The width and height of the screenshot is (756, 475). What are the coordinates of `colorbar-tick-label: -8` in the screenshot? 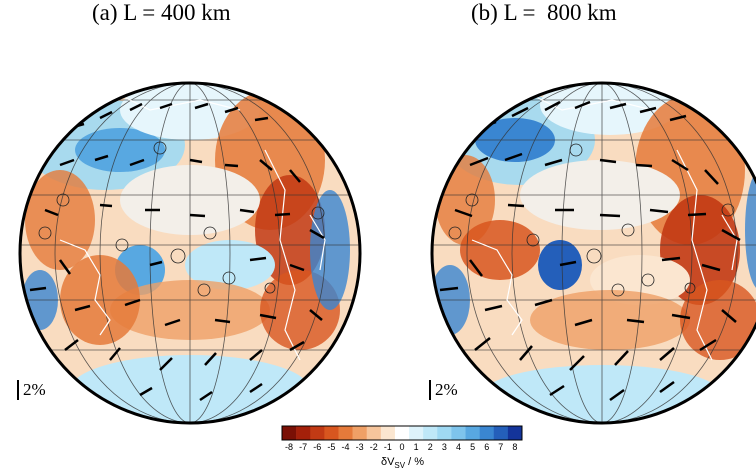 It's located at (289, 447).